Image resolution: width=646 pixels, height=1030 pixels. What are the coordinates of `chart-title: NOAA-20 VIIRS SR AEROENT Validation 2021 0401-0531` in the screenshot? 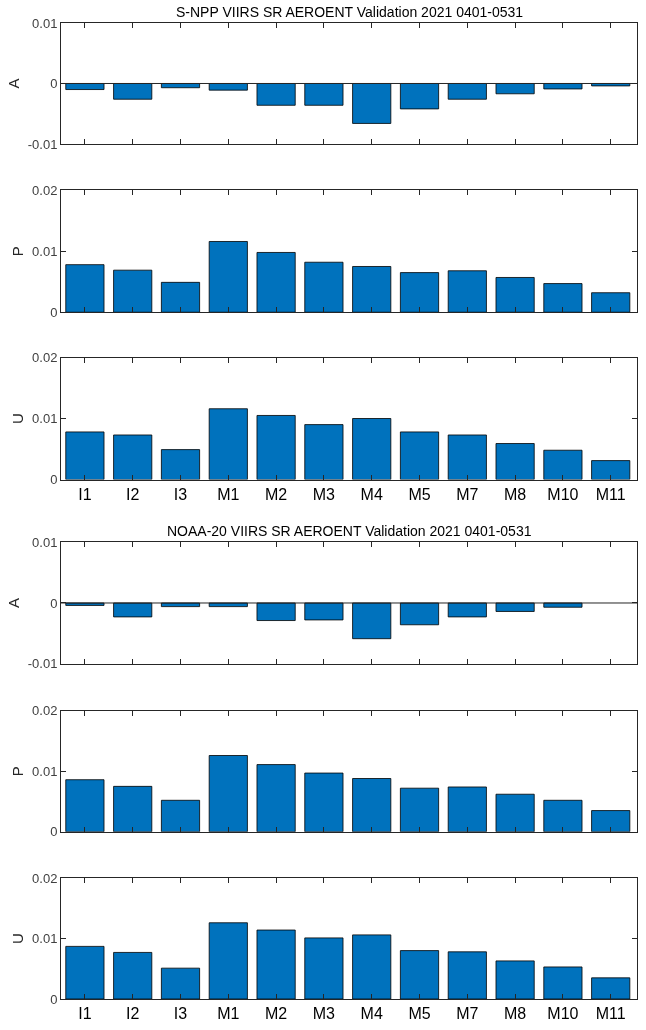 It's located at (349, 531).